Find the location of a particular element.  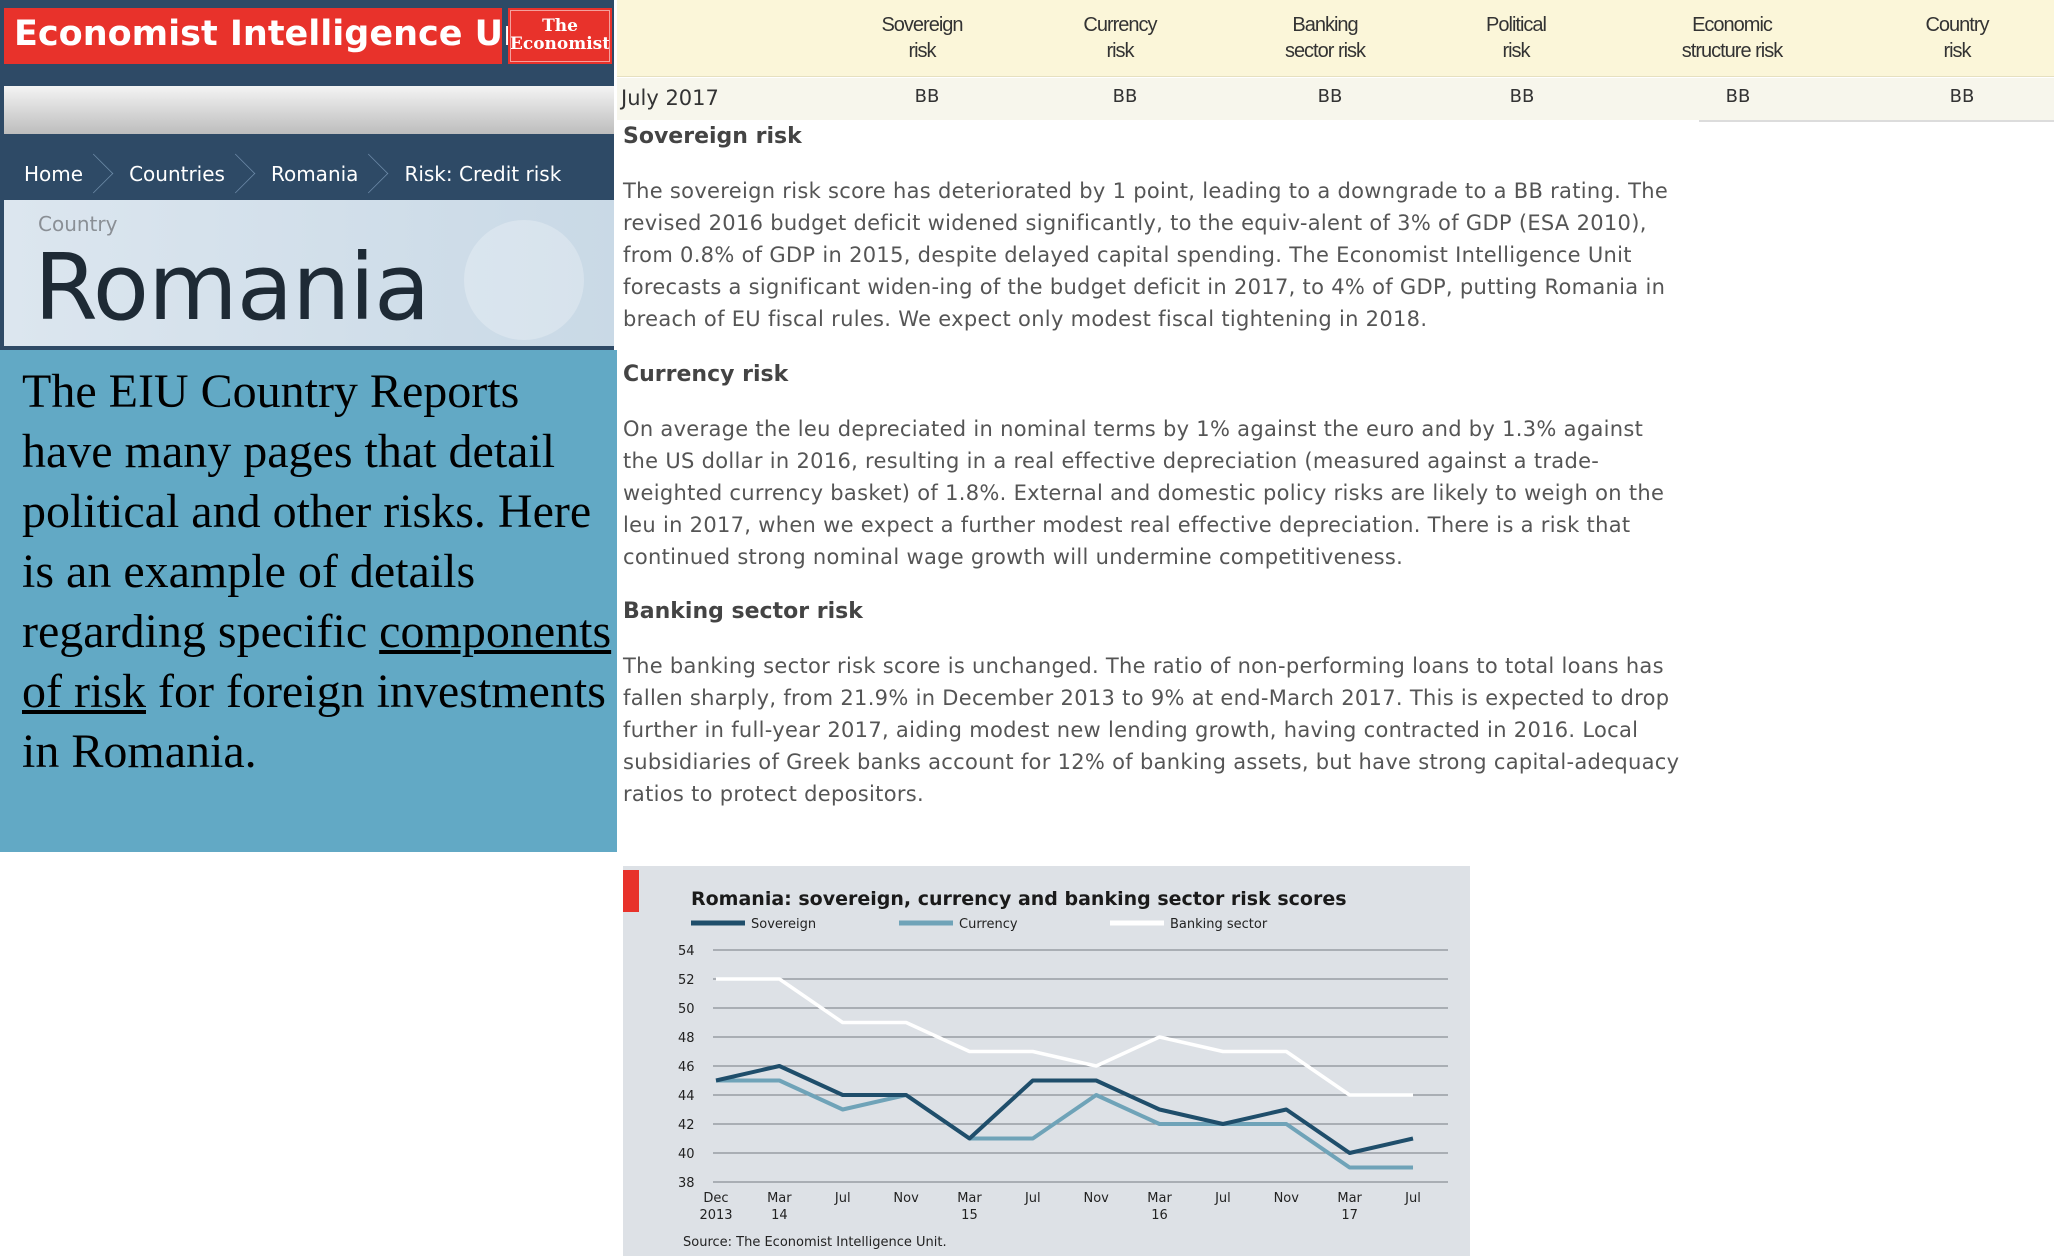

section-heading-banking: Banking sector risk is located at coordinates (743, 611).